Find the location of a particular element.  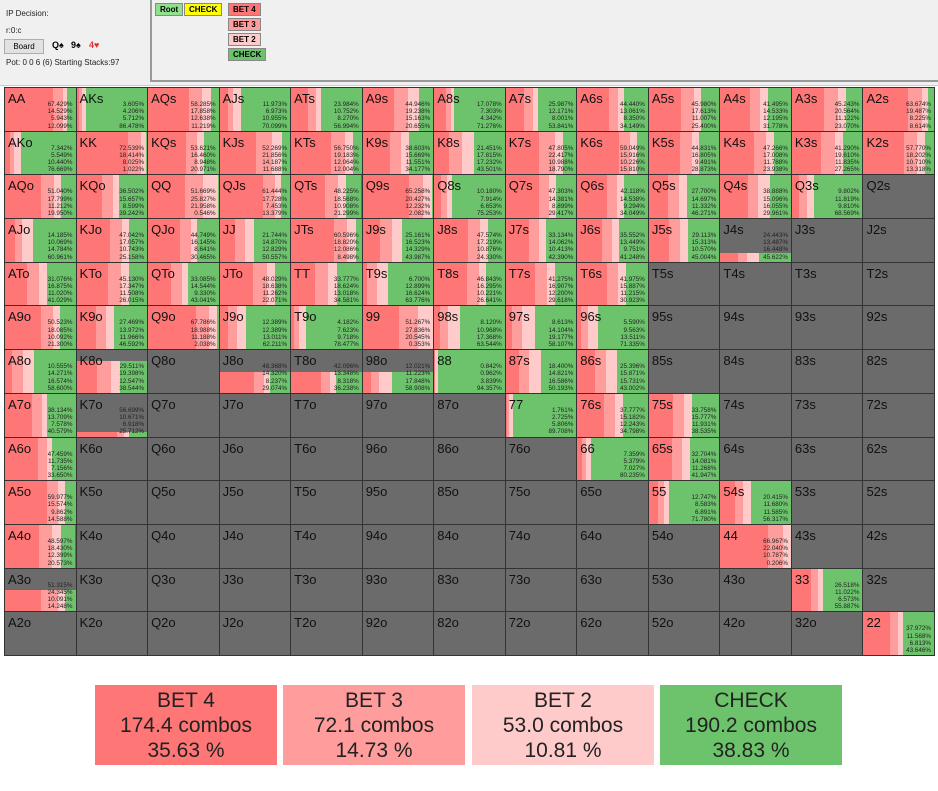

hand-cell-T3o: T3o is located at coordinates (326, 590).